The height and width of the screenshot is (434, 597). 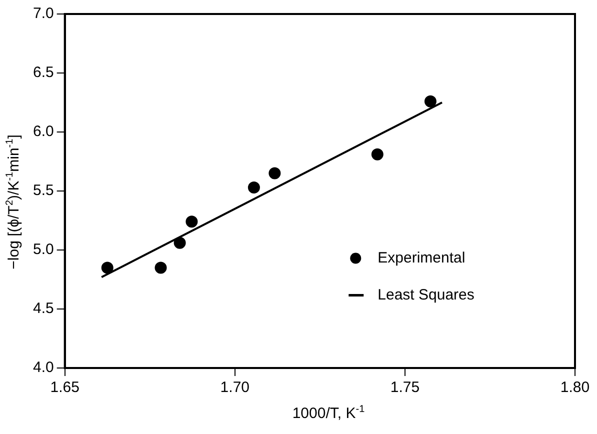 What do you see at coordinates (43, 367) in the screenshot?
I see `y-tick-label: 4.0` at bounding box center [43, 367].